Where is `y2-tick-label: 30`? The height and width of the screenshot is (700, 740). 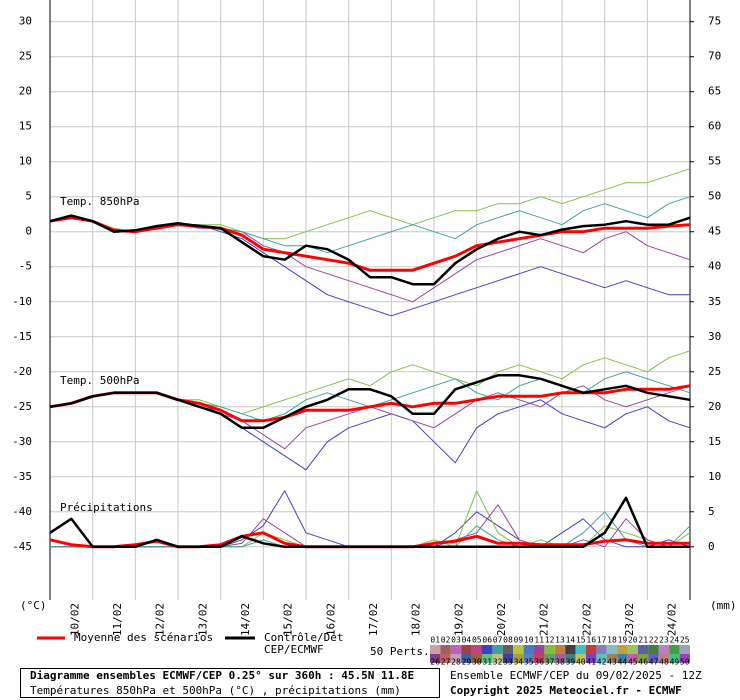
y2-tick-label: 30 is located at coordinates (714, 336).